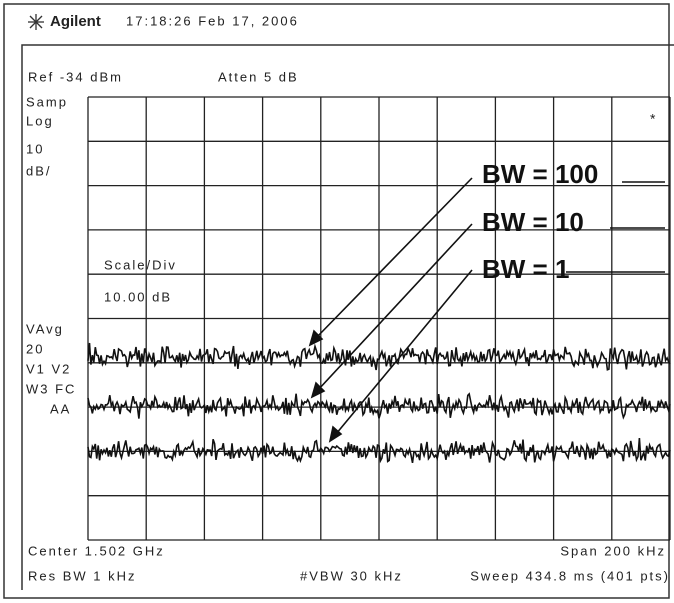  What do you see at coordinates (653, 119) in the screenshot?
I see `marker-flag: *` at bounding box center [653, 119].